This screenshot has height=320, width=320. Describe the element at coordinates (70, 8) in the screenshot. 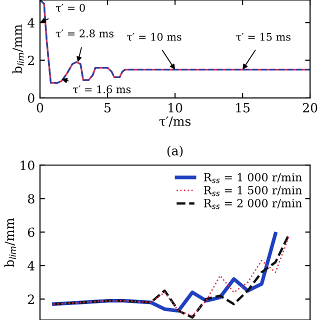

I see `annotation: τ′ = 0` at that location.